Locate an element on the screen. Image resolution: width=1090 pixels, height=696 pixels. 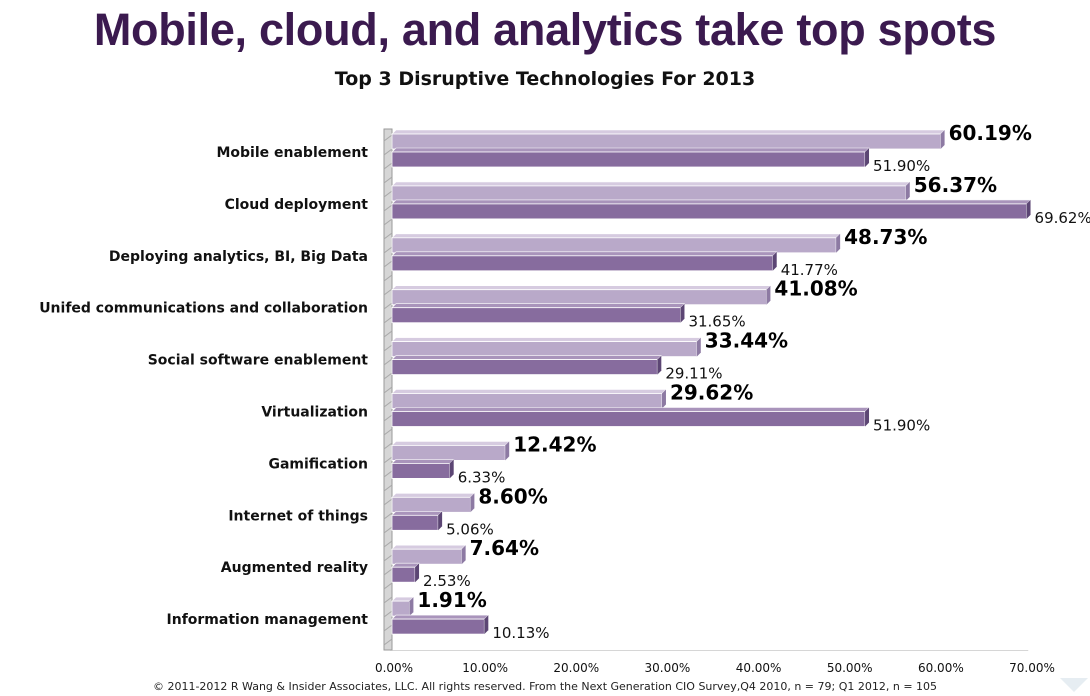
watermark-chevron-icon is located at coordinates (1074, 685).